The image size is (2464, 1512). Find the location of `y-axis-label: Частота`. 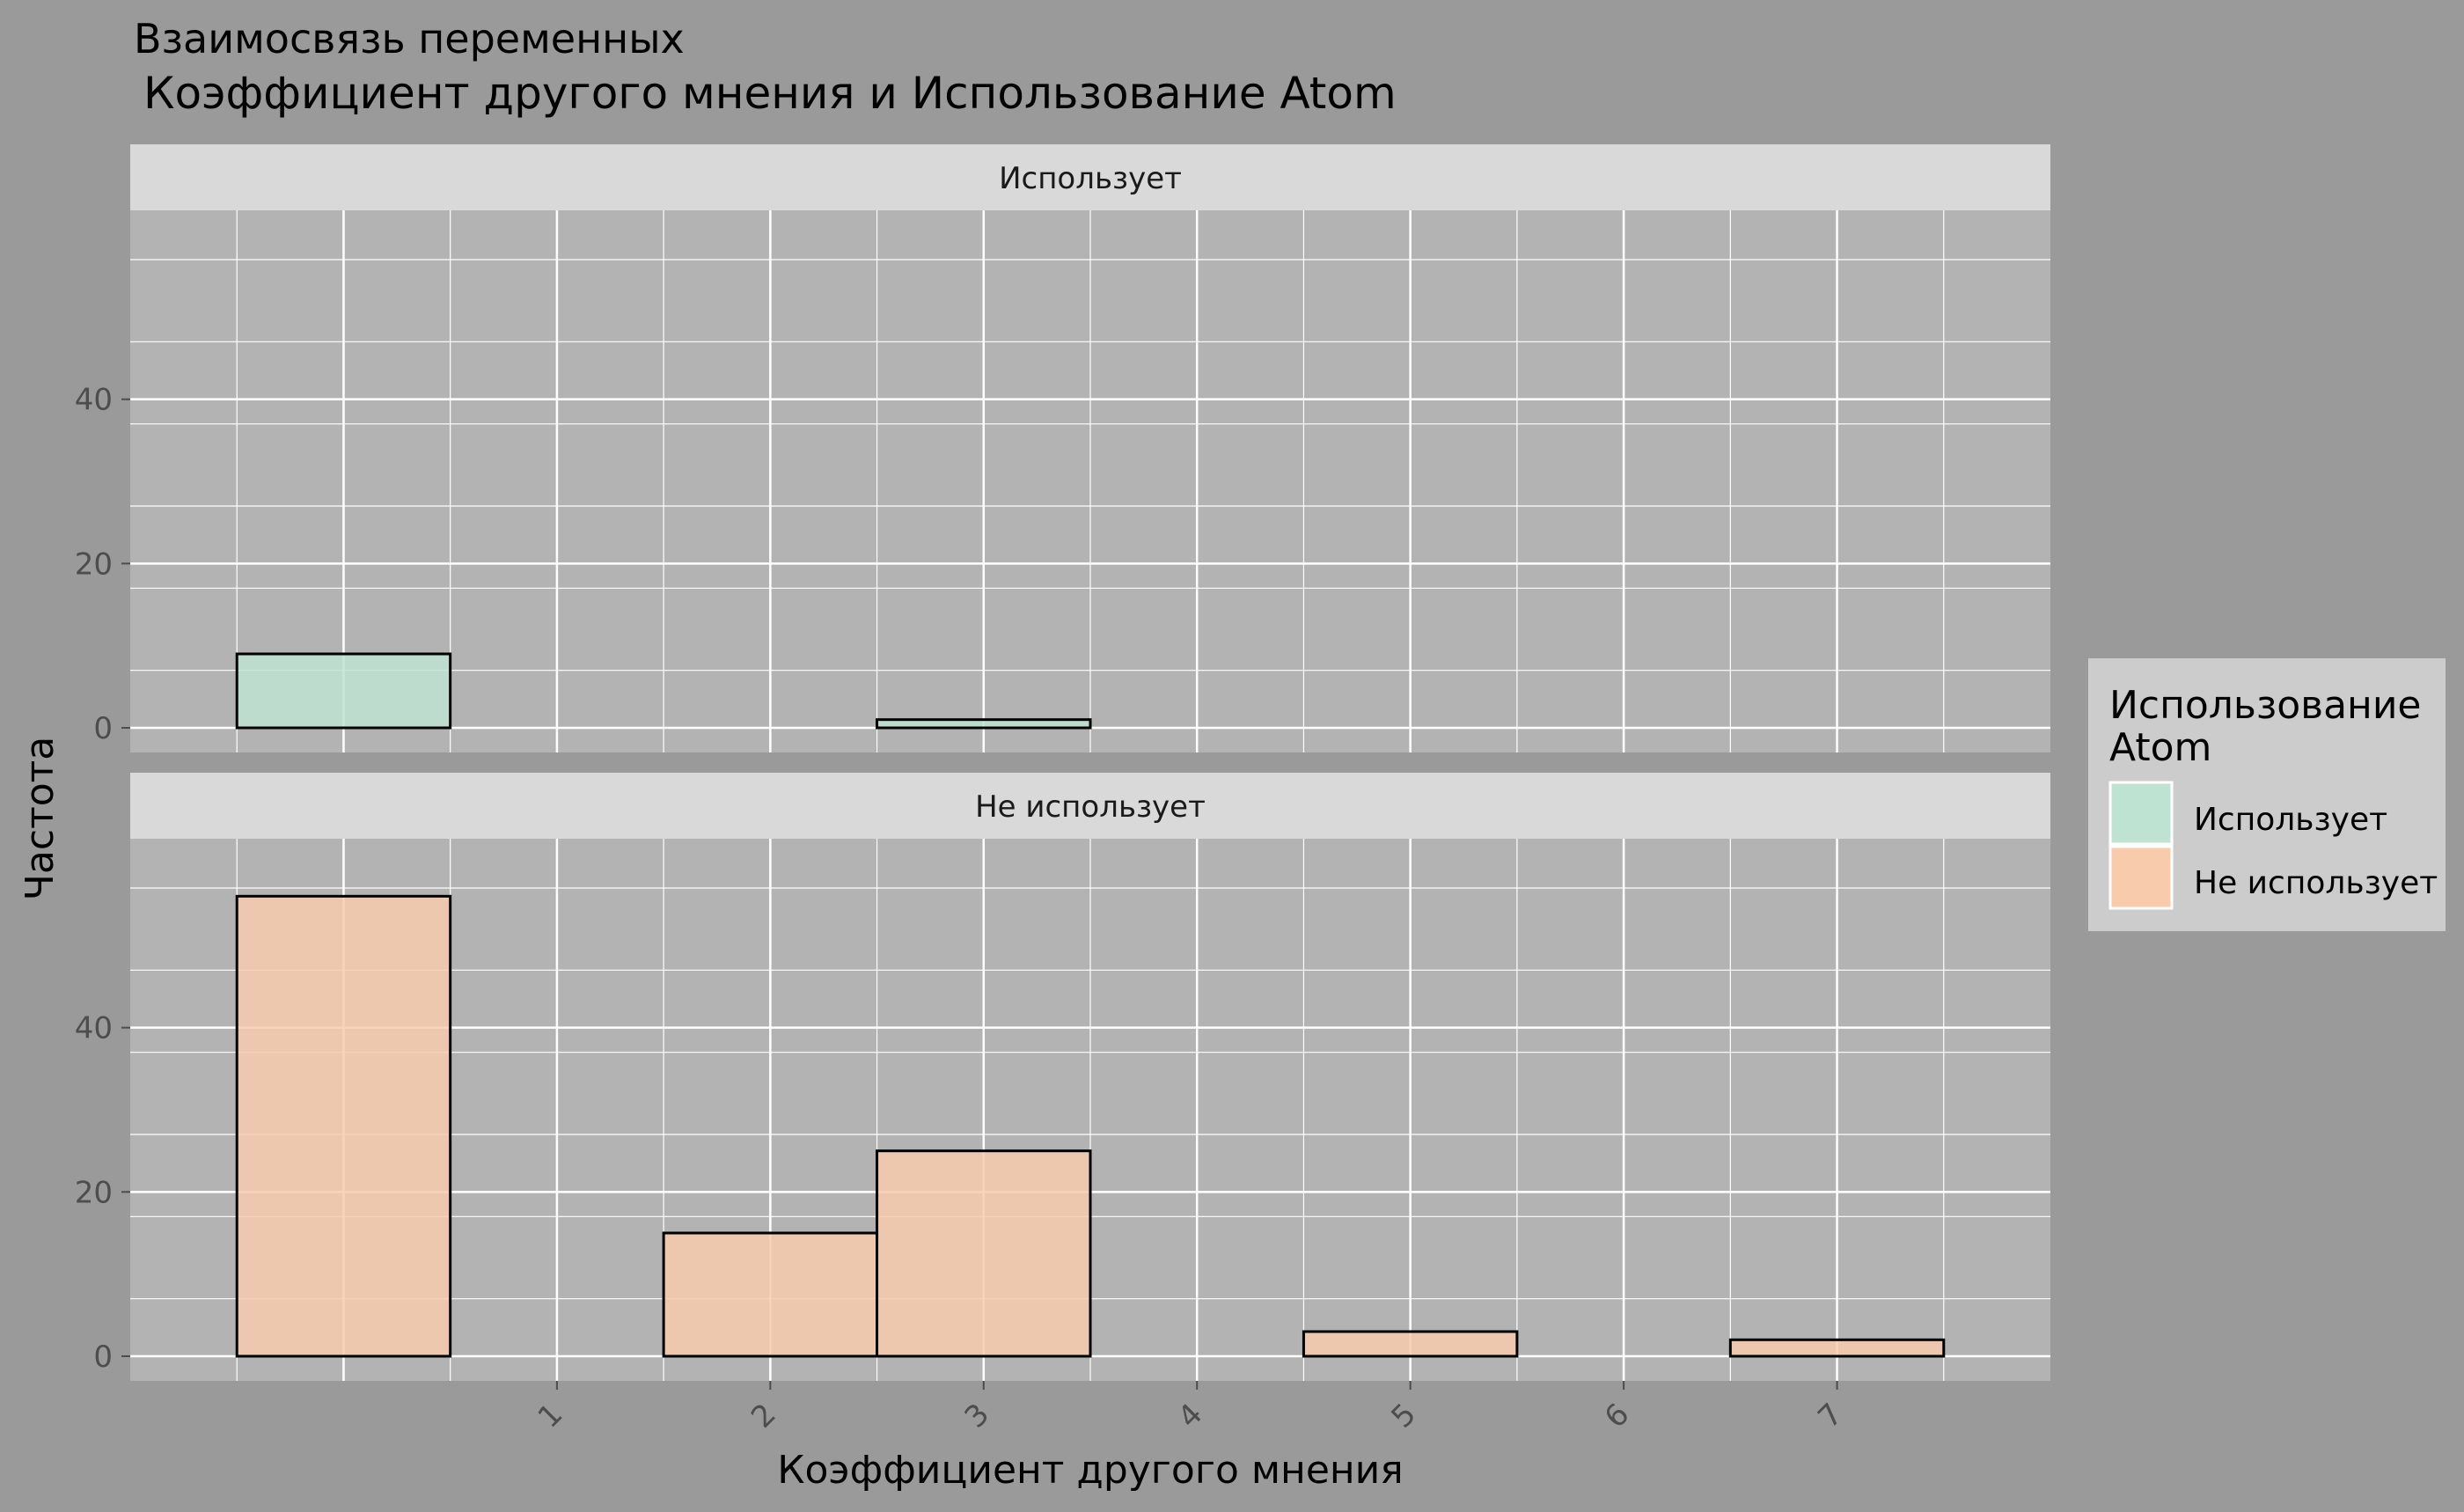

y-axis-label: Частота is located at coordinates (40, 818).